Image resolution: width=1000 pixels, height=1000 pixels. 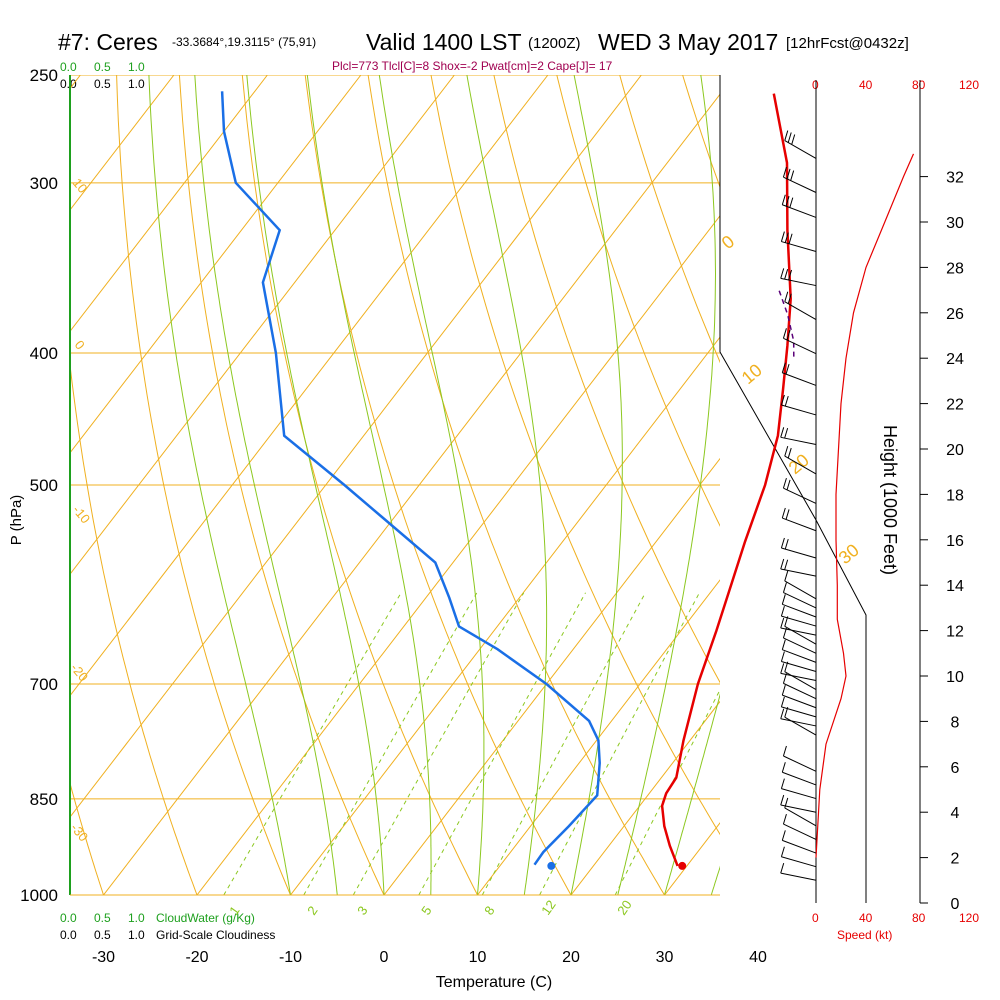 What do you see at coordinates (82, 514) in the screenshot?
I see `isotherm-label: -10` at bounding box center [82, 514].